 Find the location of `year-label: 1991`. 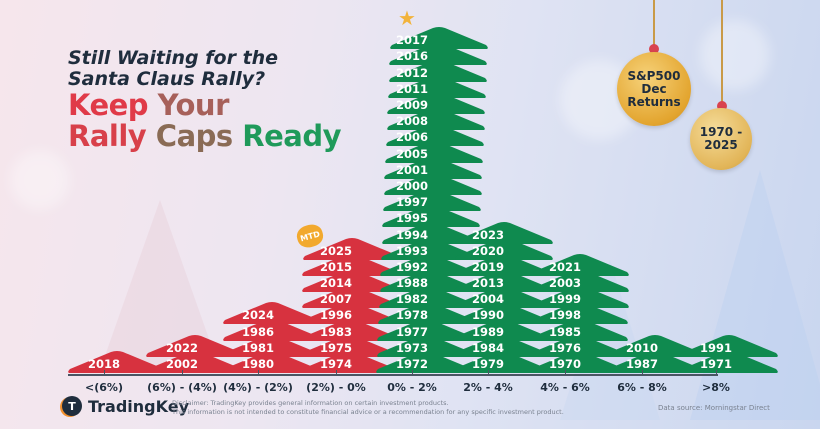

year-label: 1991 is located at coordinates (715, 347).